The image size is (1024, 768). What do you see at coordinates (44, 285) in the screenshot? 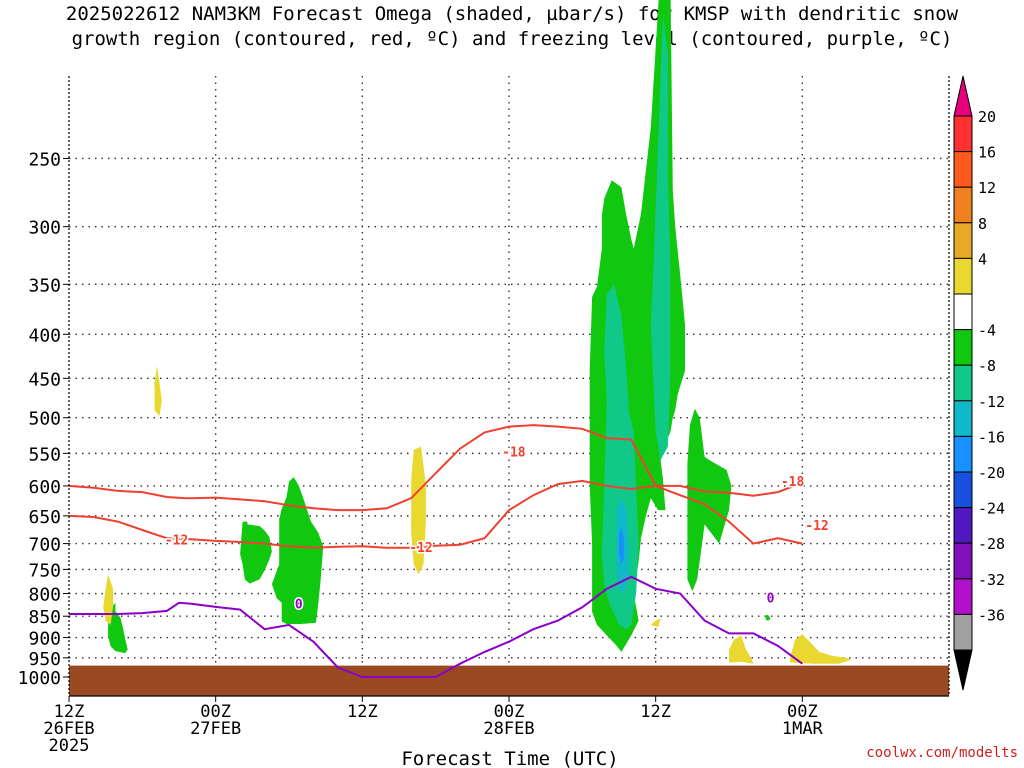
I see `y-tick-label-350: 350` at bounding box center [44, 285].